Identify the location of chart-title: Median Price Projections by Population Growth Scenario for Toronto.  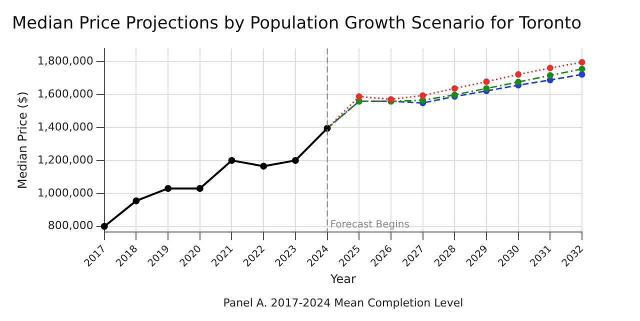
(297, 24).